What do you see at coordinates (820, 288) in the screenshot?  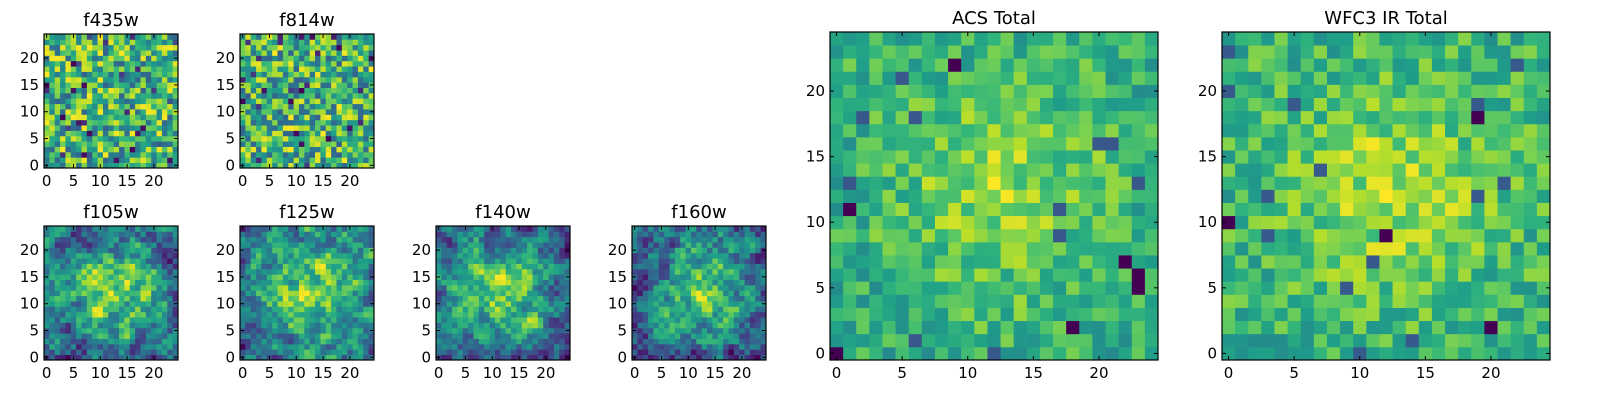 I see `y-tick-label: 5` at bounding box center [820, 288].